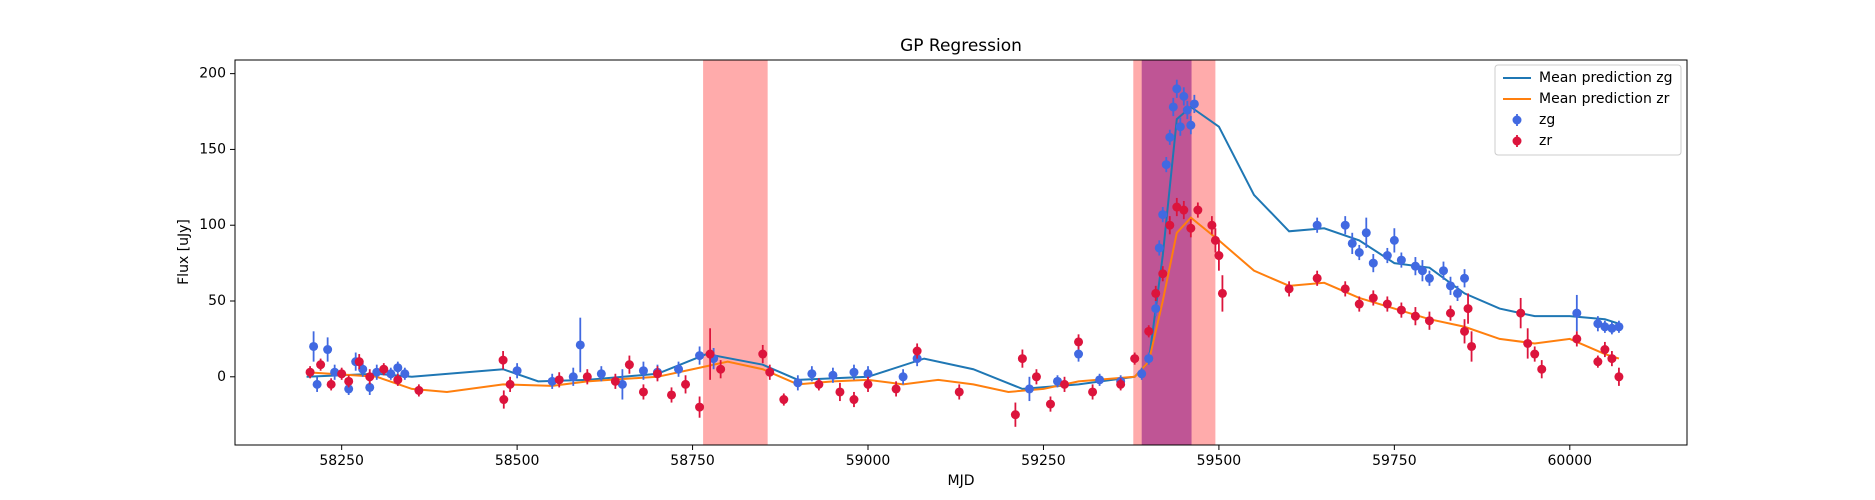  Describe the element at coordinates (1604, 99) in the screenshot. I see `legend-label: Mean prediction zr` at that location.